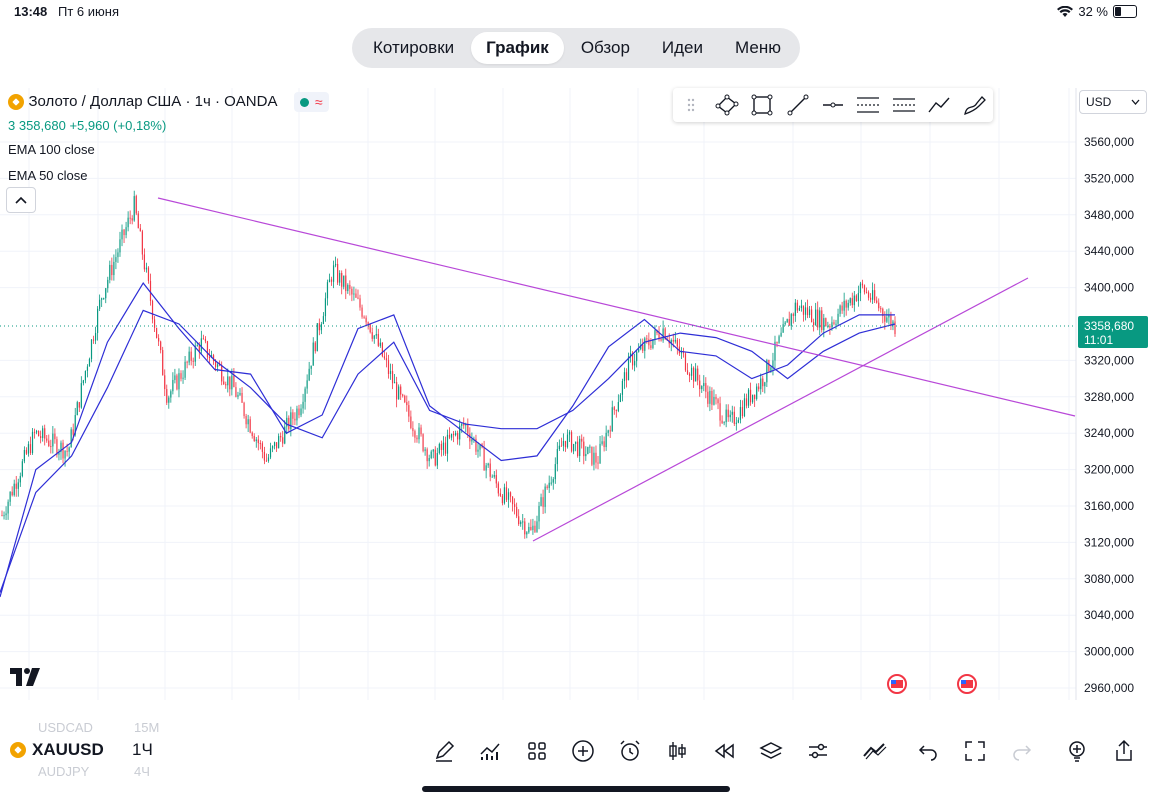 The width and height of the screenshot is (1151, 800). What do you see at coordinates (25, 677) in the screenshot?
I see `tradingview-logo-icon` at bounding box center [25, 677].